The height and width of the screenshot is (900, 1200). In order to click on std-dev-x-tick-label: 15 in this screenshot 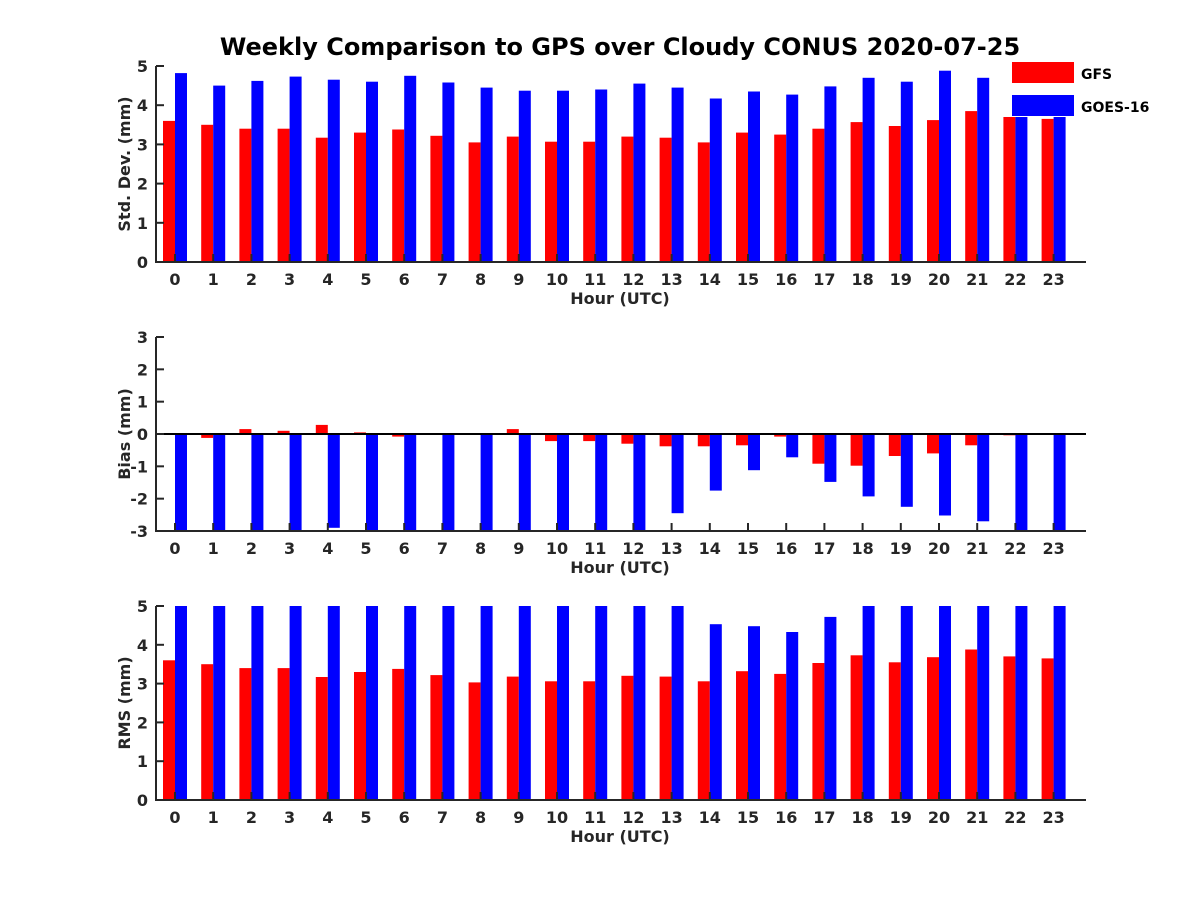, I will do `click(748, 279)`.